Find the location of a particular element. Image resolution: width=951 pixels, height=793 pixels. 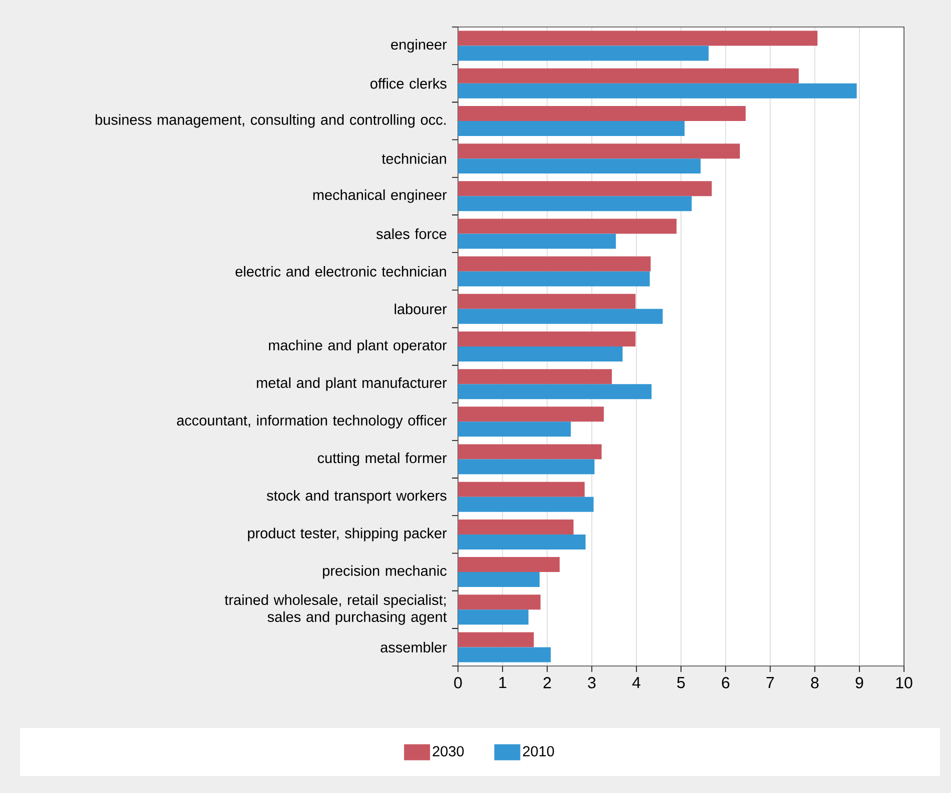

y-tick-label: product tester, shipping packer is located at coordinates (347, 535).